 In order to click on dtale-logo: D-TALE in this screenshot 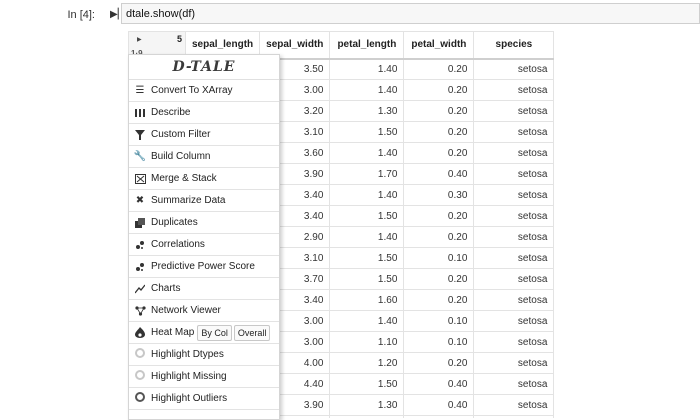, I will do `click(204, 67)`.